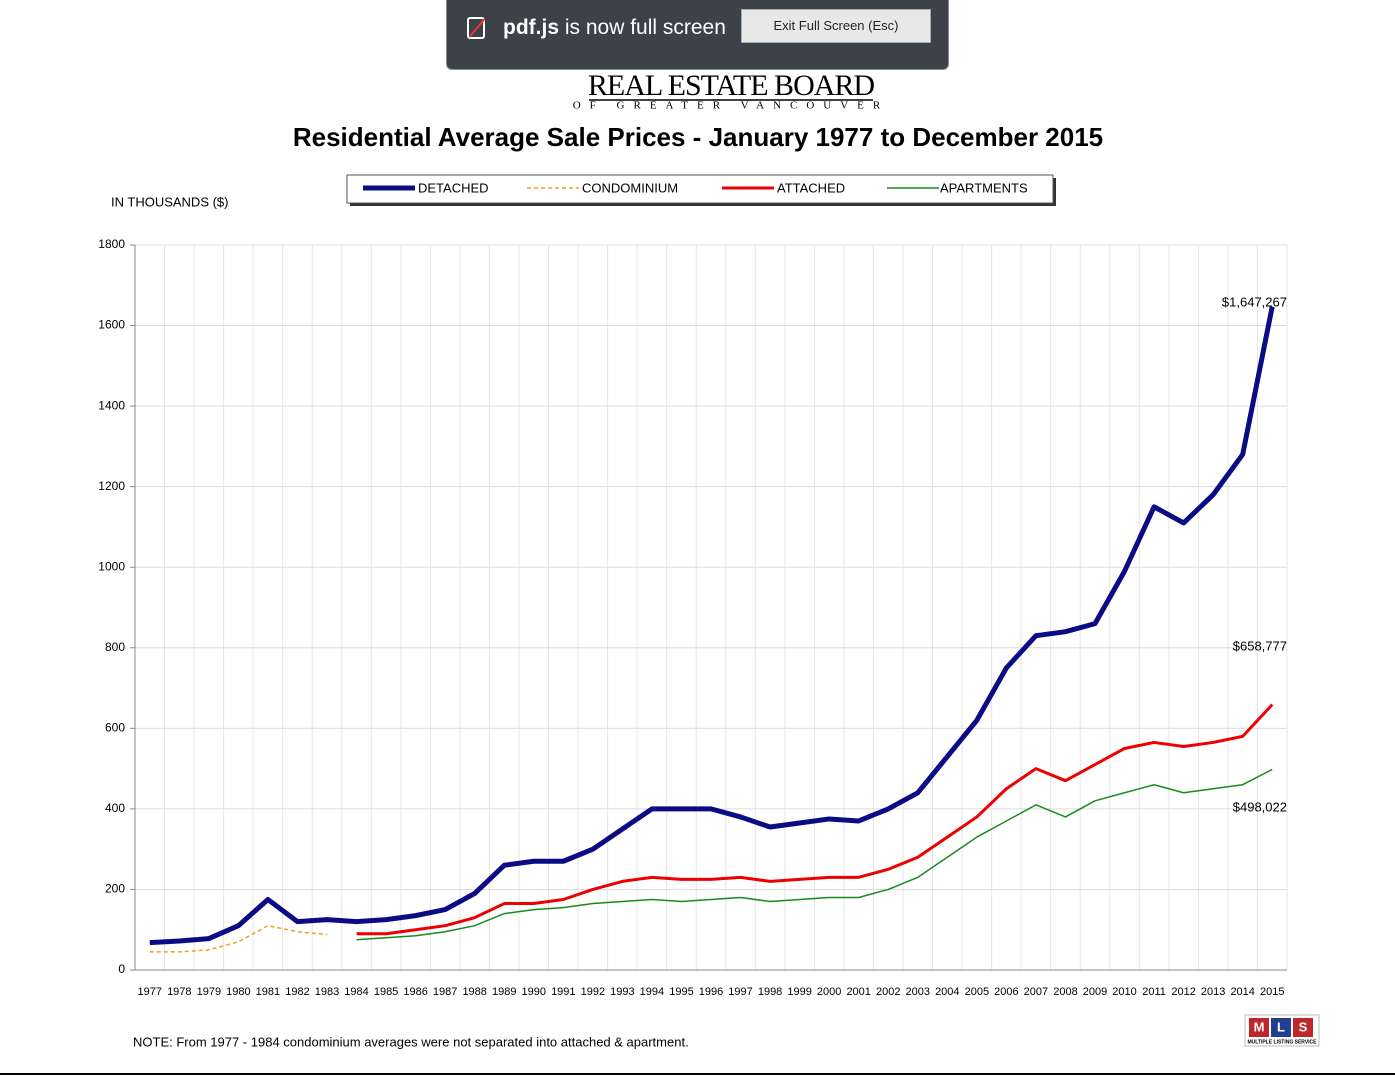  What do you see at coordinates (170, 201) in the screenshot?
I see `y-axis-label: IN THOUSANDS ($)` at bounding box center [170, 201].